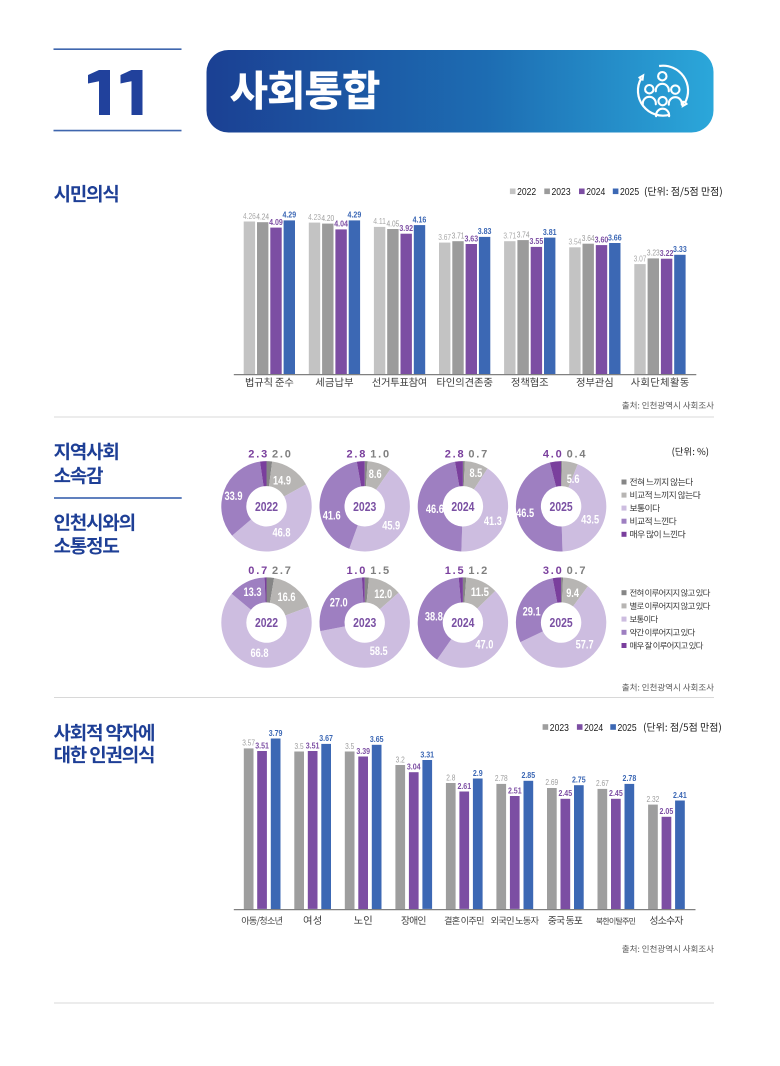  Describe the element at coordinates (401, 759) in the screenshot. I see `svg-text: 3.2` at that location.